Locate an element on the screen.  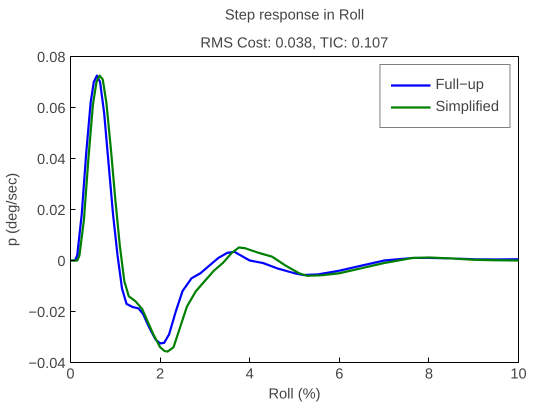
y-tick-label: −0.02 is located at coordinates (47, 313).